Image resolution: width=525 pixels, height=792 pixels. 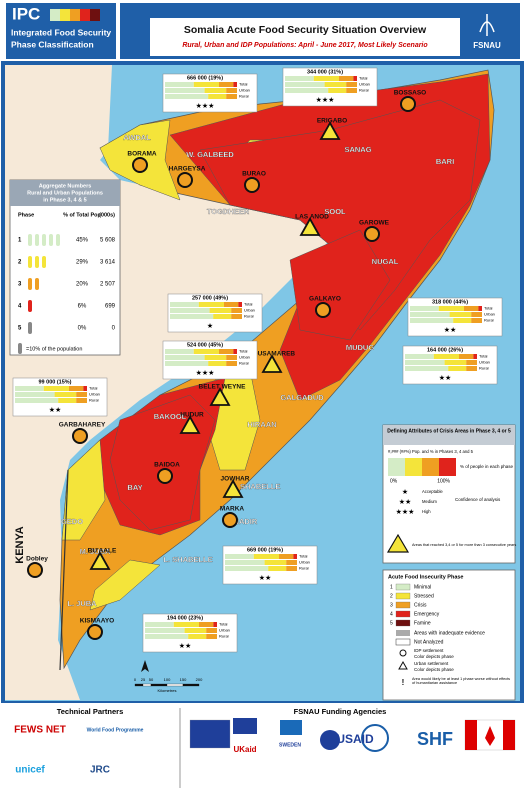 I want to click on aggregate-pct: 20%, so click(x=82, y=285).